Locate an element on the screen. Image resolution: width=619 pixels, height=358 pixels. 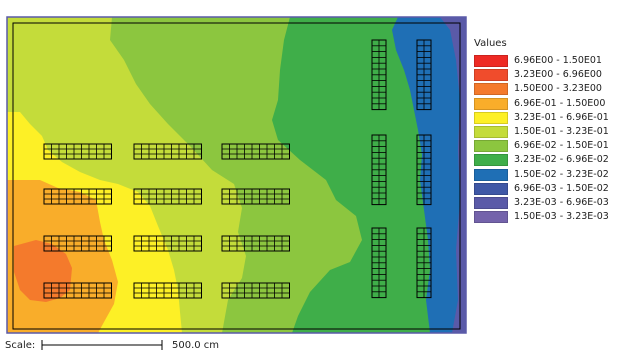
legend-title: Values is located at coordinates (490, 43).